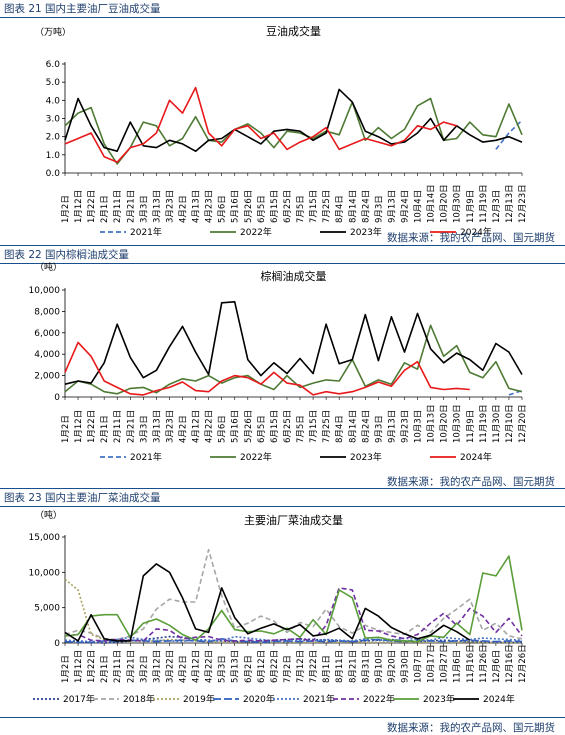 The height and width of the screenshot is (735, 565). I want to click on x-tick-label: 10月14日, so click(432, 203).